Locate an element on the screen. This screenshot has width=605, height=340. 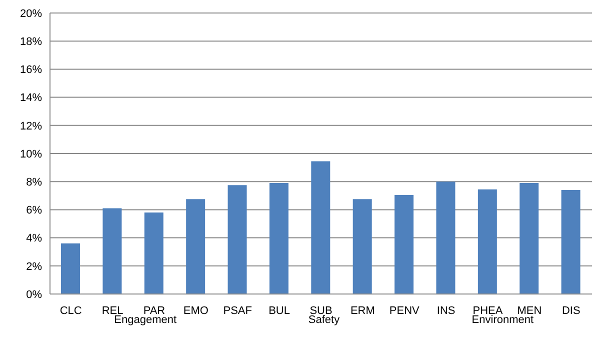
text: Engagement is located at coordinates (145, 320).